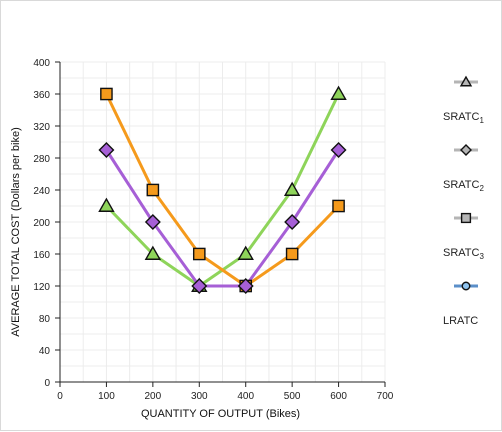 This screenshot has height=432, width=502. I want to click on y-tick-label: 280, so click(41, 159).